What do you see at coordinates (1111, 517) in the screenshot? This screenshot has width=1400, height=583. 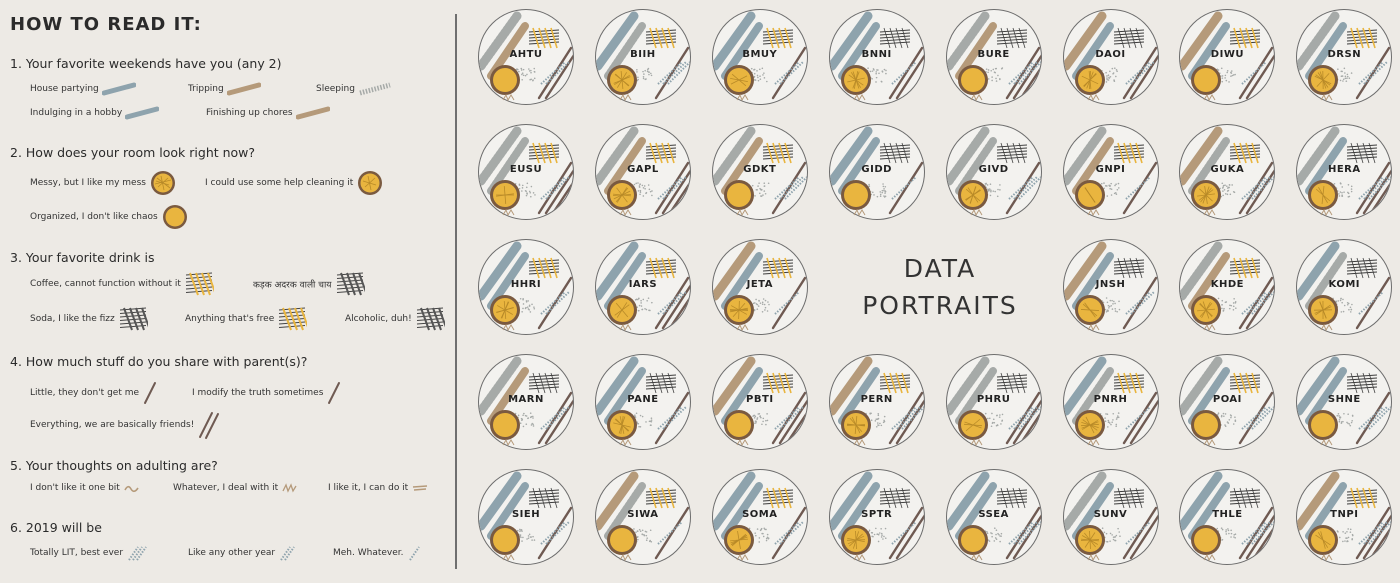 I see `data-portrait: SUNV` at bounding box center [1111, 517].